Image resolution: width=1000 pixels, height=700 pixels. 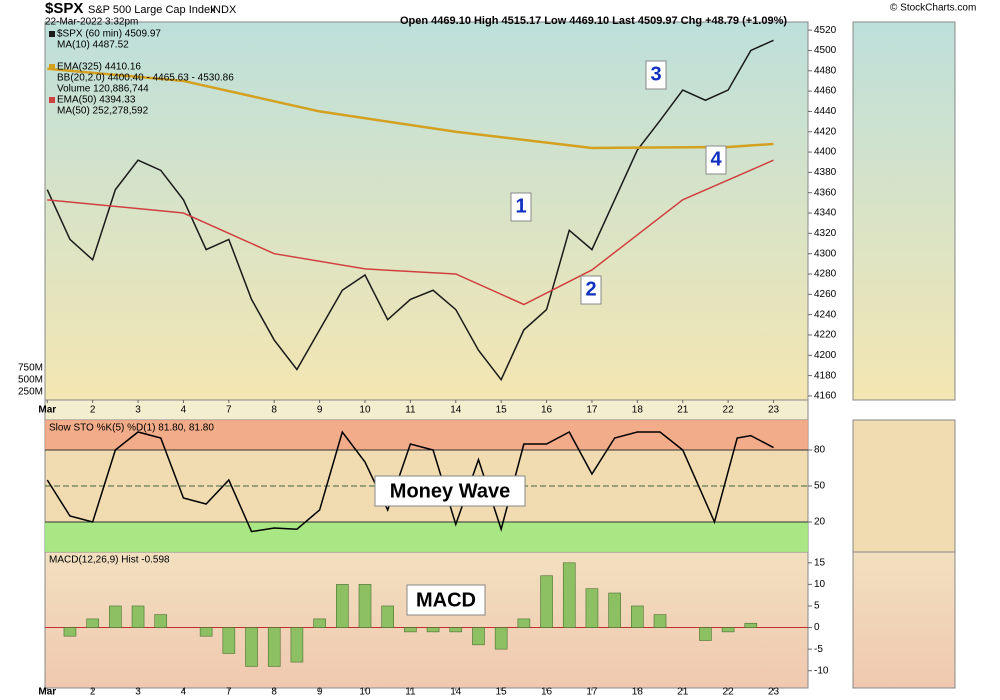 I want to click on x-tick-label: 2, so click(x=93, y=410).